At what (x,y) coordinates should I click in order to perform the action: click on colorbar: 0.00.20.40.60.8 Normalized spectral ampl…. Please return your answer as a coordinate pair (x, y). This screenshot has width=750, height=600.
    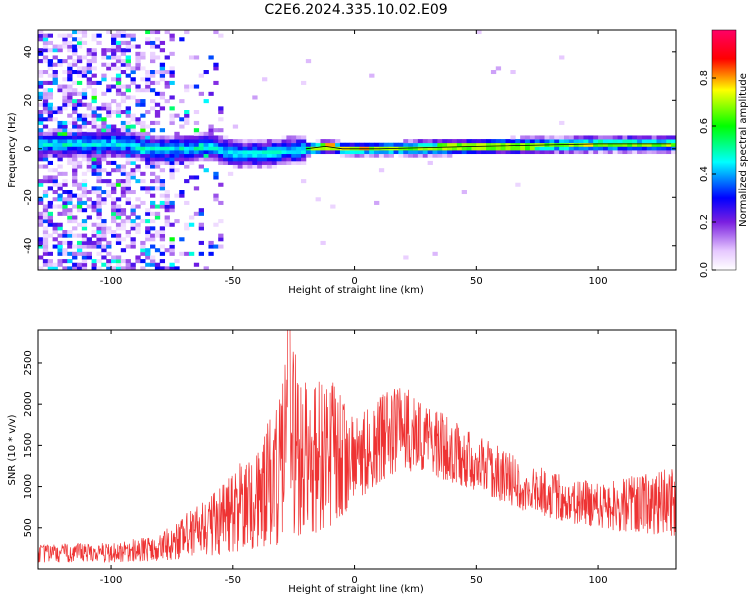
    Looking at the image, I should click on (724, 153).